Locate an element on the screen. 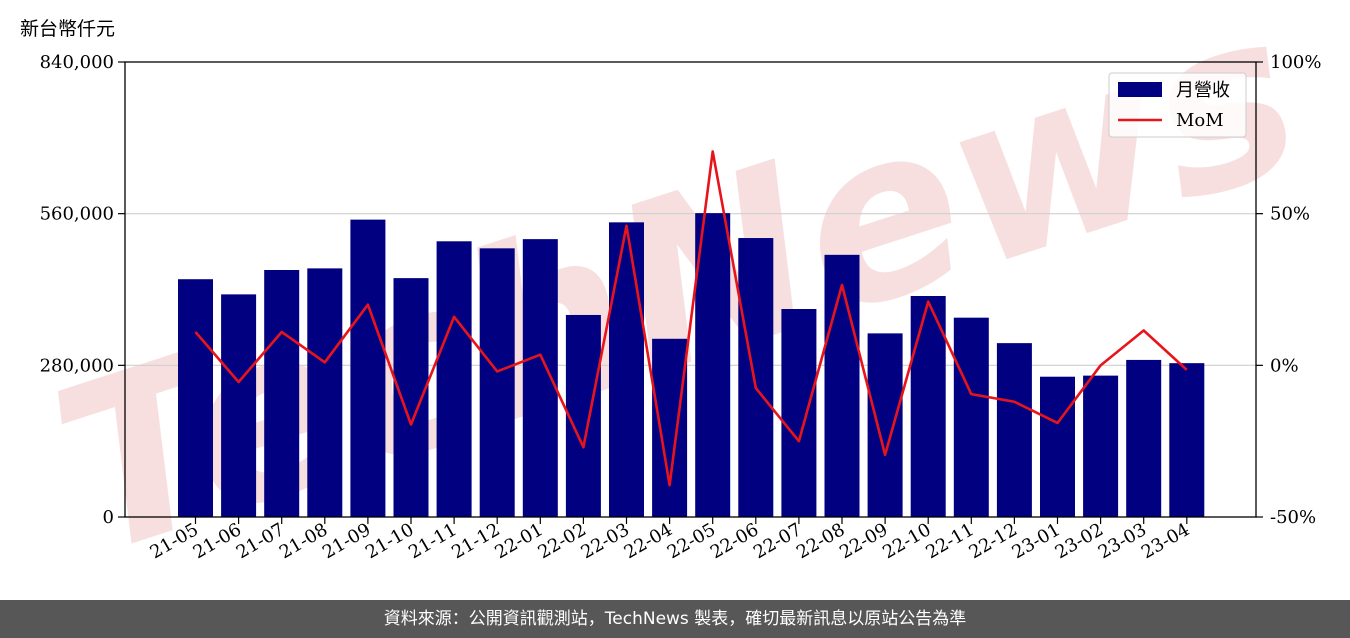 The width and height of the screenshot is (1350, 638). y-axis-unit-label: 新台幣仟元 is located at coordinates (68, 29).